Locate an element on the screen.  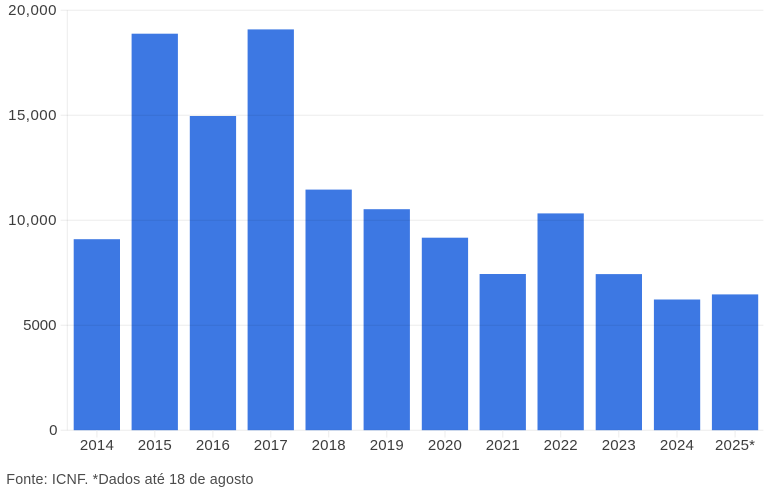
svg-text: 2019 is located at coordinates (387, 445).